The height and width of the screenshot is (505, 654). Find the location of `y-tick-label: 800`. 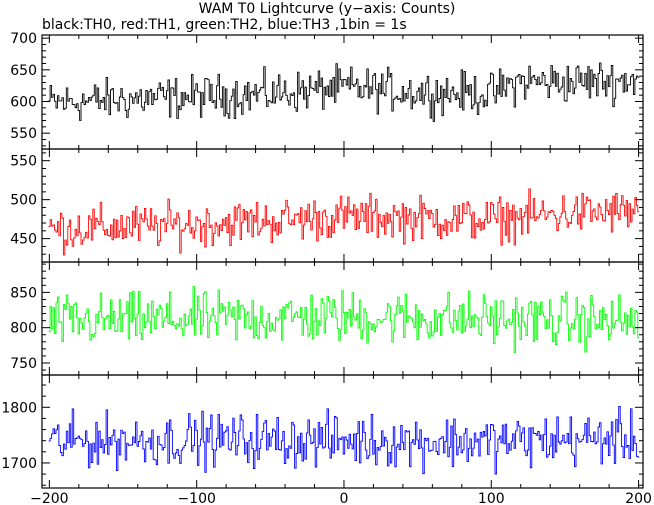

y-tick-label: 800 is located at coordinates (23, 329).